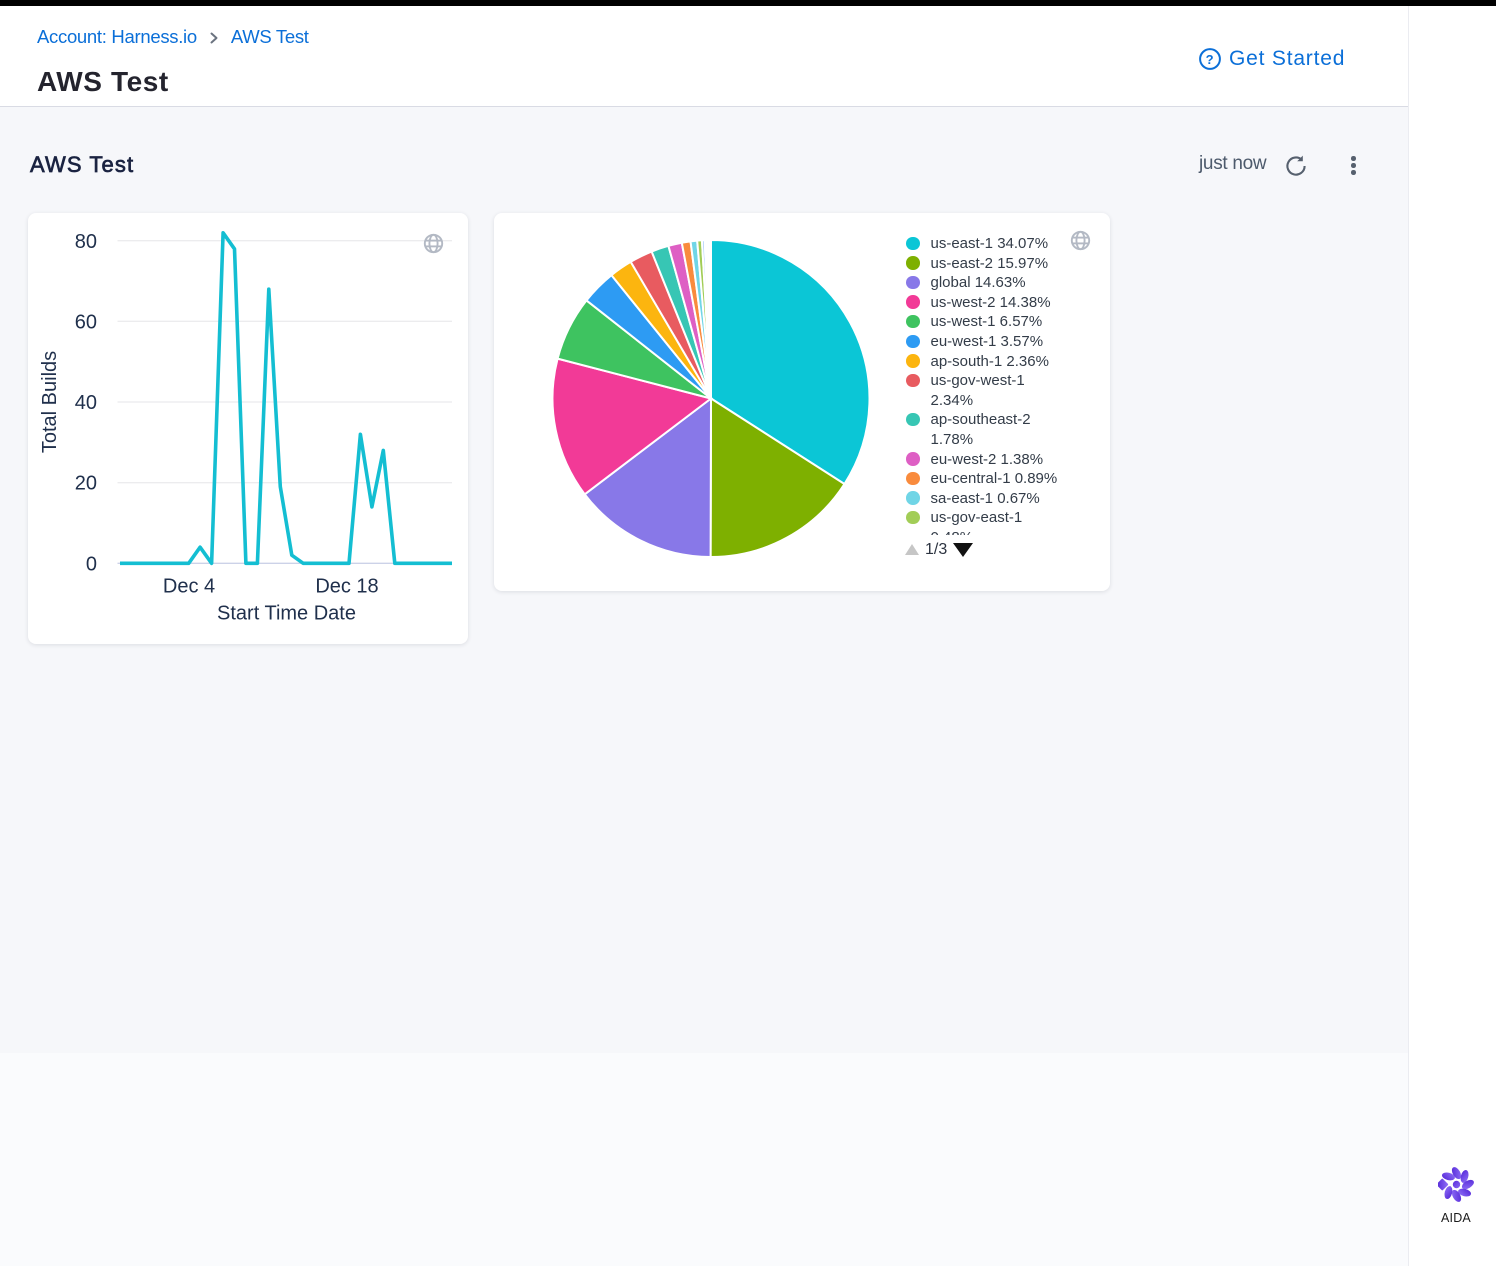 The image size is (1496, 1266). I want to click on svg-text: 40, so click(86, 403).